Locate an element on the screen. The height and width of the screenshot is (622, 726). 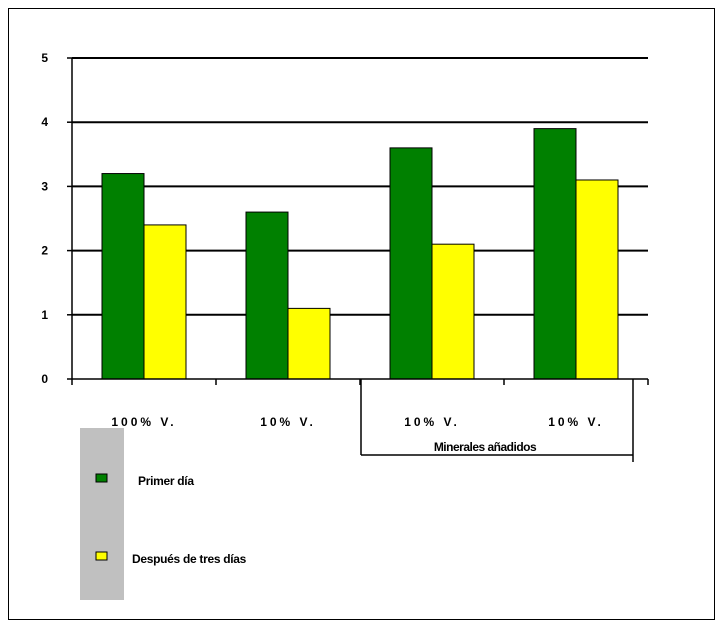
legend-label-despues-tres-dias: Después de tres días is located at coordinates (189, 559).